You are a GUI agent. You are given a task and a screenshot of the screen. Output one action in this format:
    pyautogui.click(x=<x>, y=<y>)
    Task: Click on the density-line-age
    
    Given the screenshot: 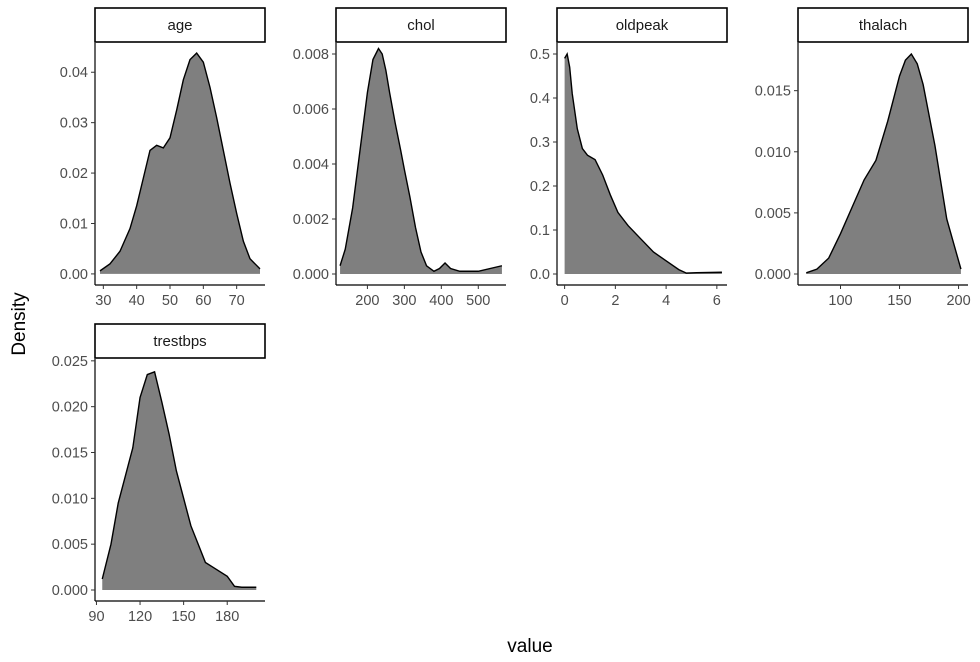 What is the action you would take?
    pyautogui.click(x=180, y=162)
    